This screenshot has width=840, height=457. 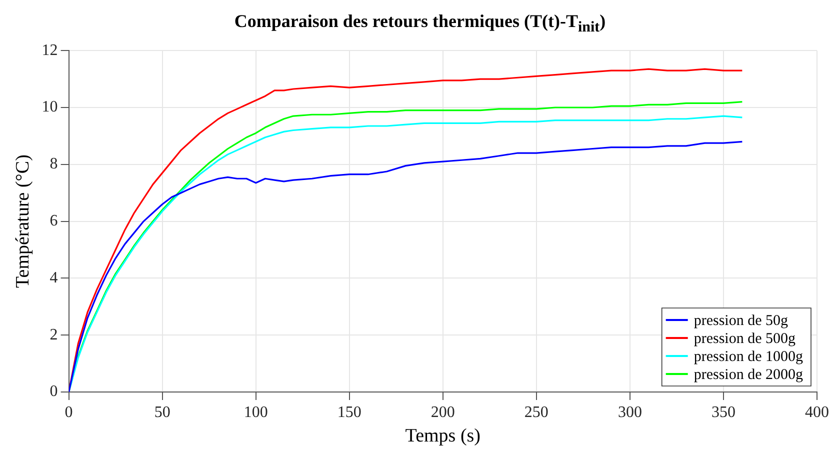 What do you see at coordinates (749, 356) in the screenshot?
I see `legend-label: pression de 1000g` at bounding box center [749, 356].